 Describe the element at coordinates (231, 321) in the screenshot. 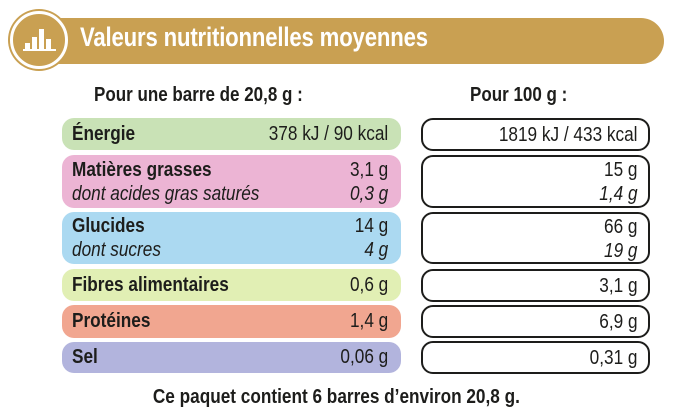

I see `row-proteines-per-bar: Protéines 1,4 g` at that location.